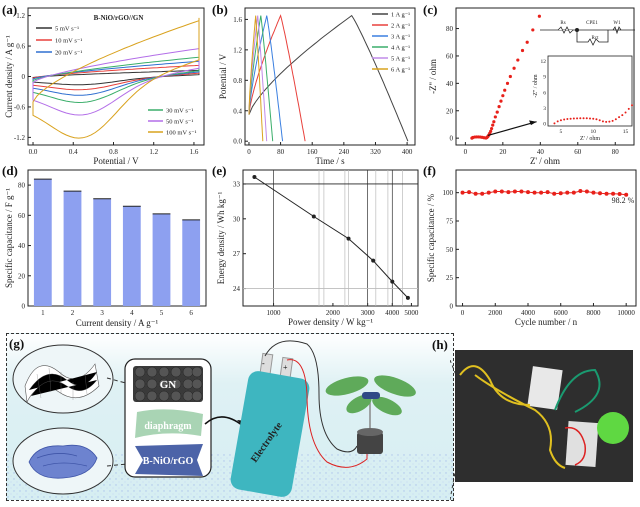  Describe the element at coordinates (536, 85) in the screenshot. I see `inset-y-label: -Z'' / ohm` at that location.